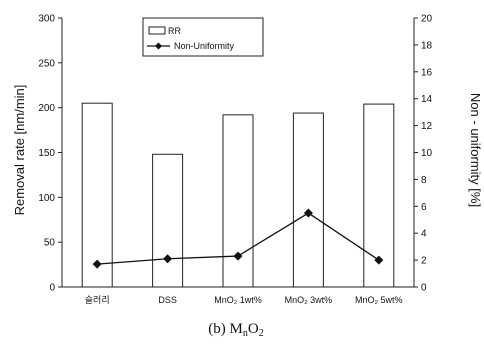 The width and height of the screenshot is (484, 345). Describe the element at coordinates (424, 207) in the screenshot. I see `y2-tick-label: 6` at that location.